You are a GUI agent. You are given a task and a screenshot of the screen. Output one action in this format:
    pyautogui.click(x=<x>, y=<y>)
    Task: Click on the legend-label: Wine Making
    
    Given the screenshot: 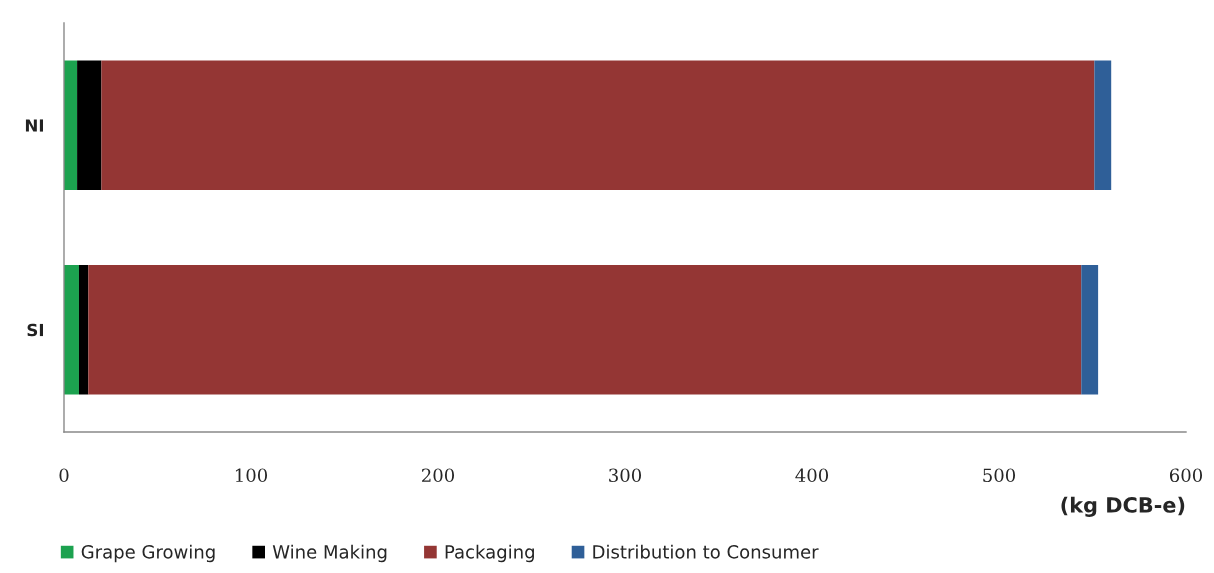 What is the action you would take?
    pyautogui.click(x=329, y=553)
    